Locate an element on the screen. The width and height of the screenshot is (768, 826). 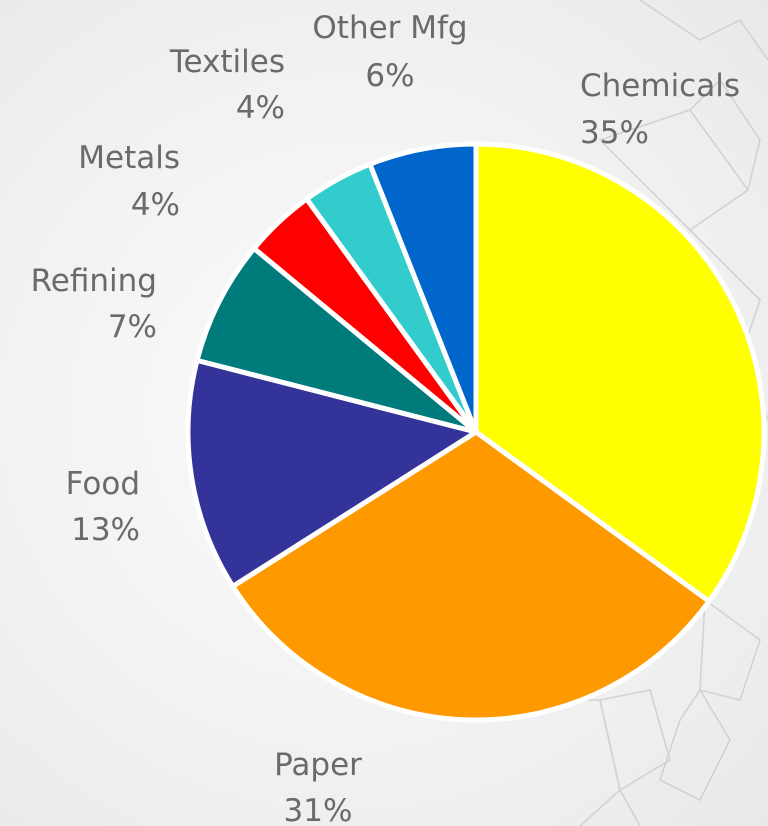
slice-value-label-chemicals: 35% is located at coordinates (614, 133).